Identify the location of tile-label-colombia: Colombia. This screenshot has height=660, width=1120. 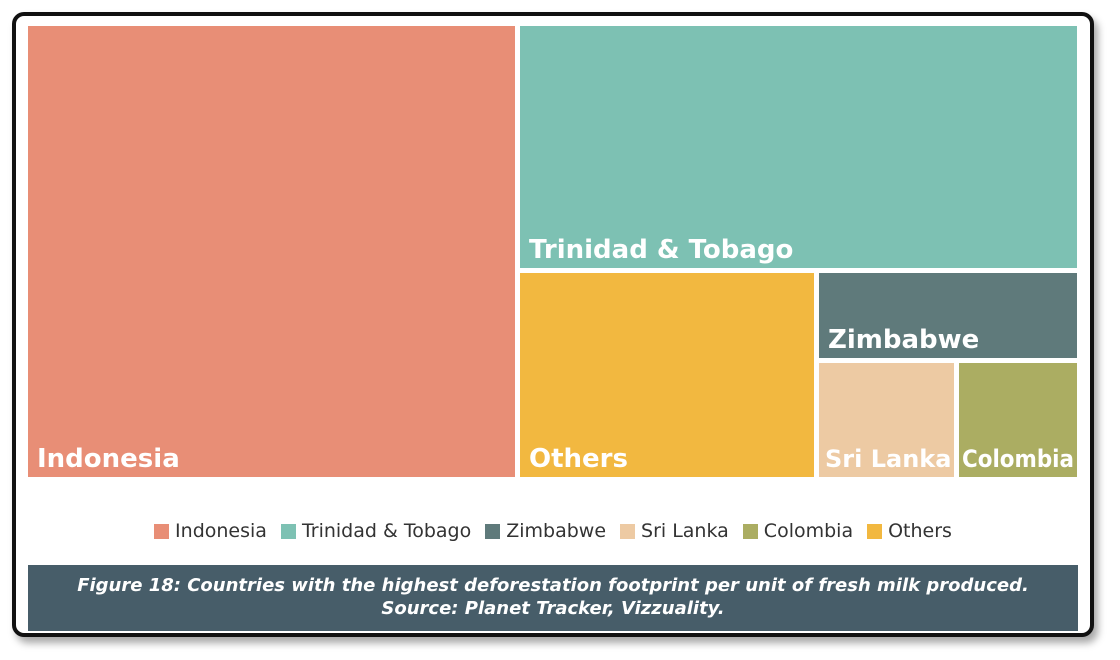
(1018, 459).